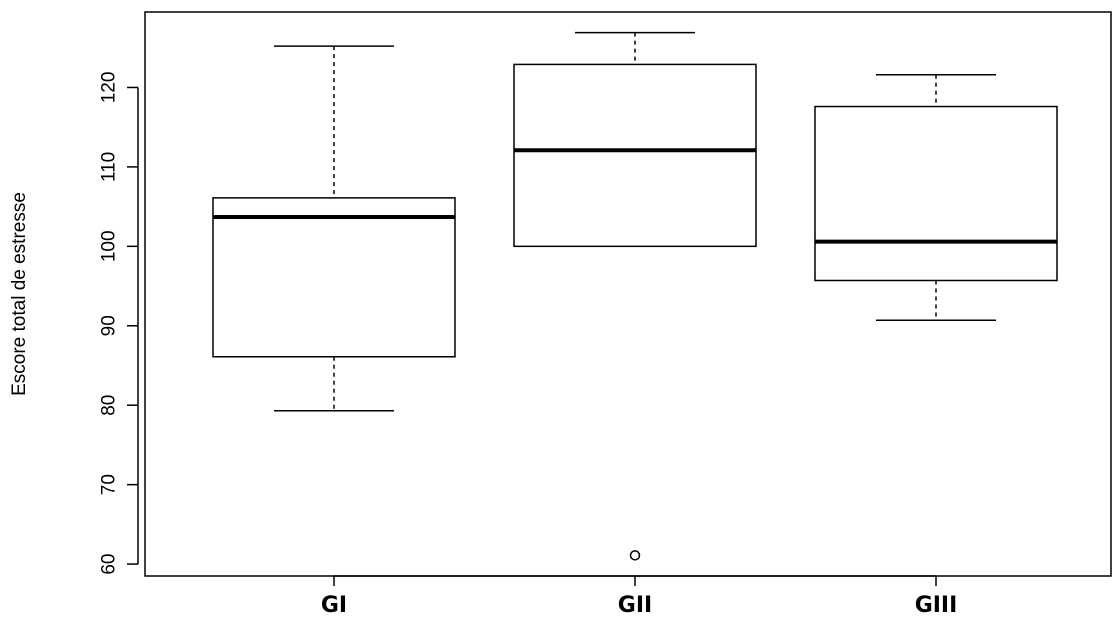 Image resolution: width=1113 pixels, height=618 pixels. What do you see at coordinates (109, 405) in the screenshot?
I see `y-tick-label: 80` at bounding box center [109, 405].